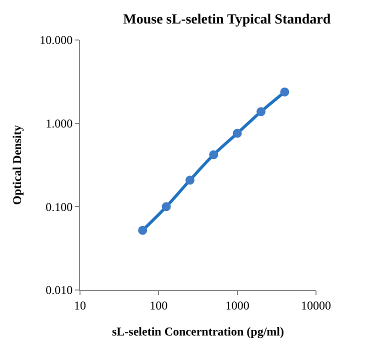  What do you see at coordinates (17, 165) in the screenshot?
I see `y-axis-title: Optical Density` at bounding box center [17, 165].